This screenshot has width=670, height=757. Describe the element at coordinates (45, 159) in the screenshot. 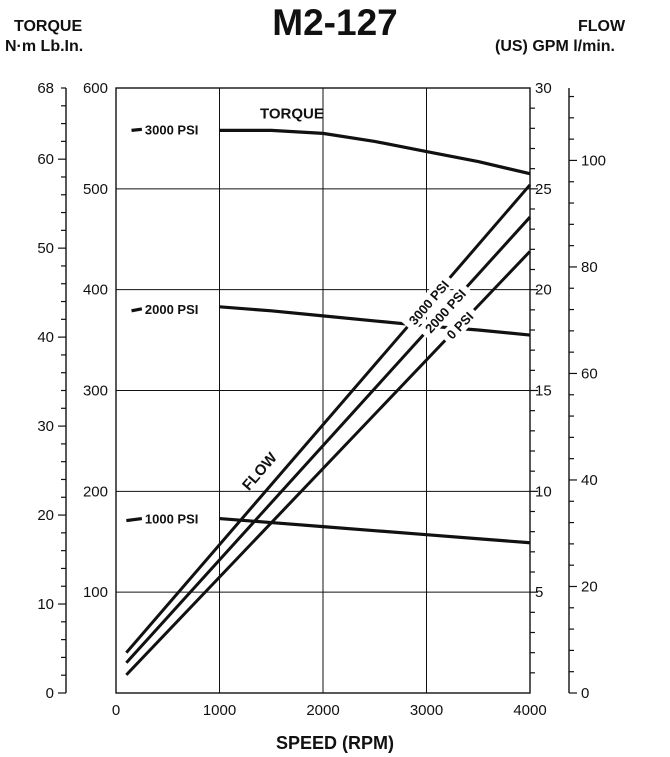

I see `nm-tick-label: 60` at that location.